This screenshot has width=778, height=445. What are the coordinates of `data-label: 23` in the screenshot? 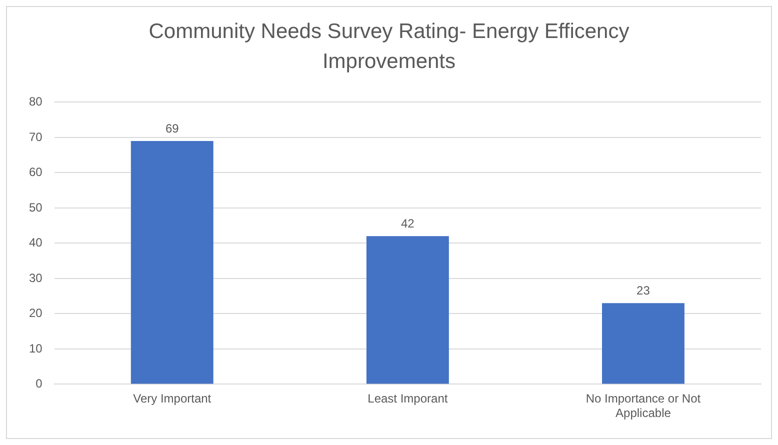 It's located at (643, 290).